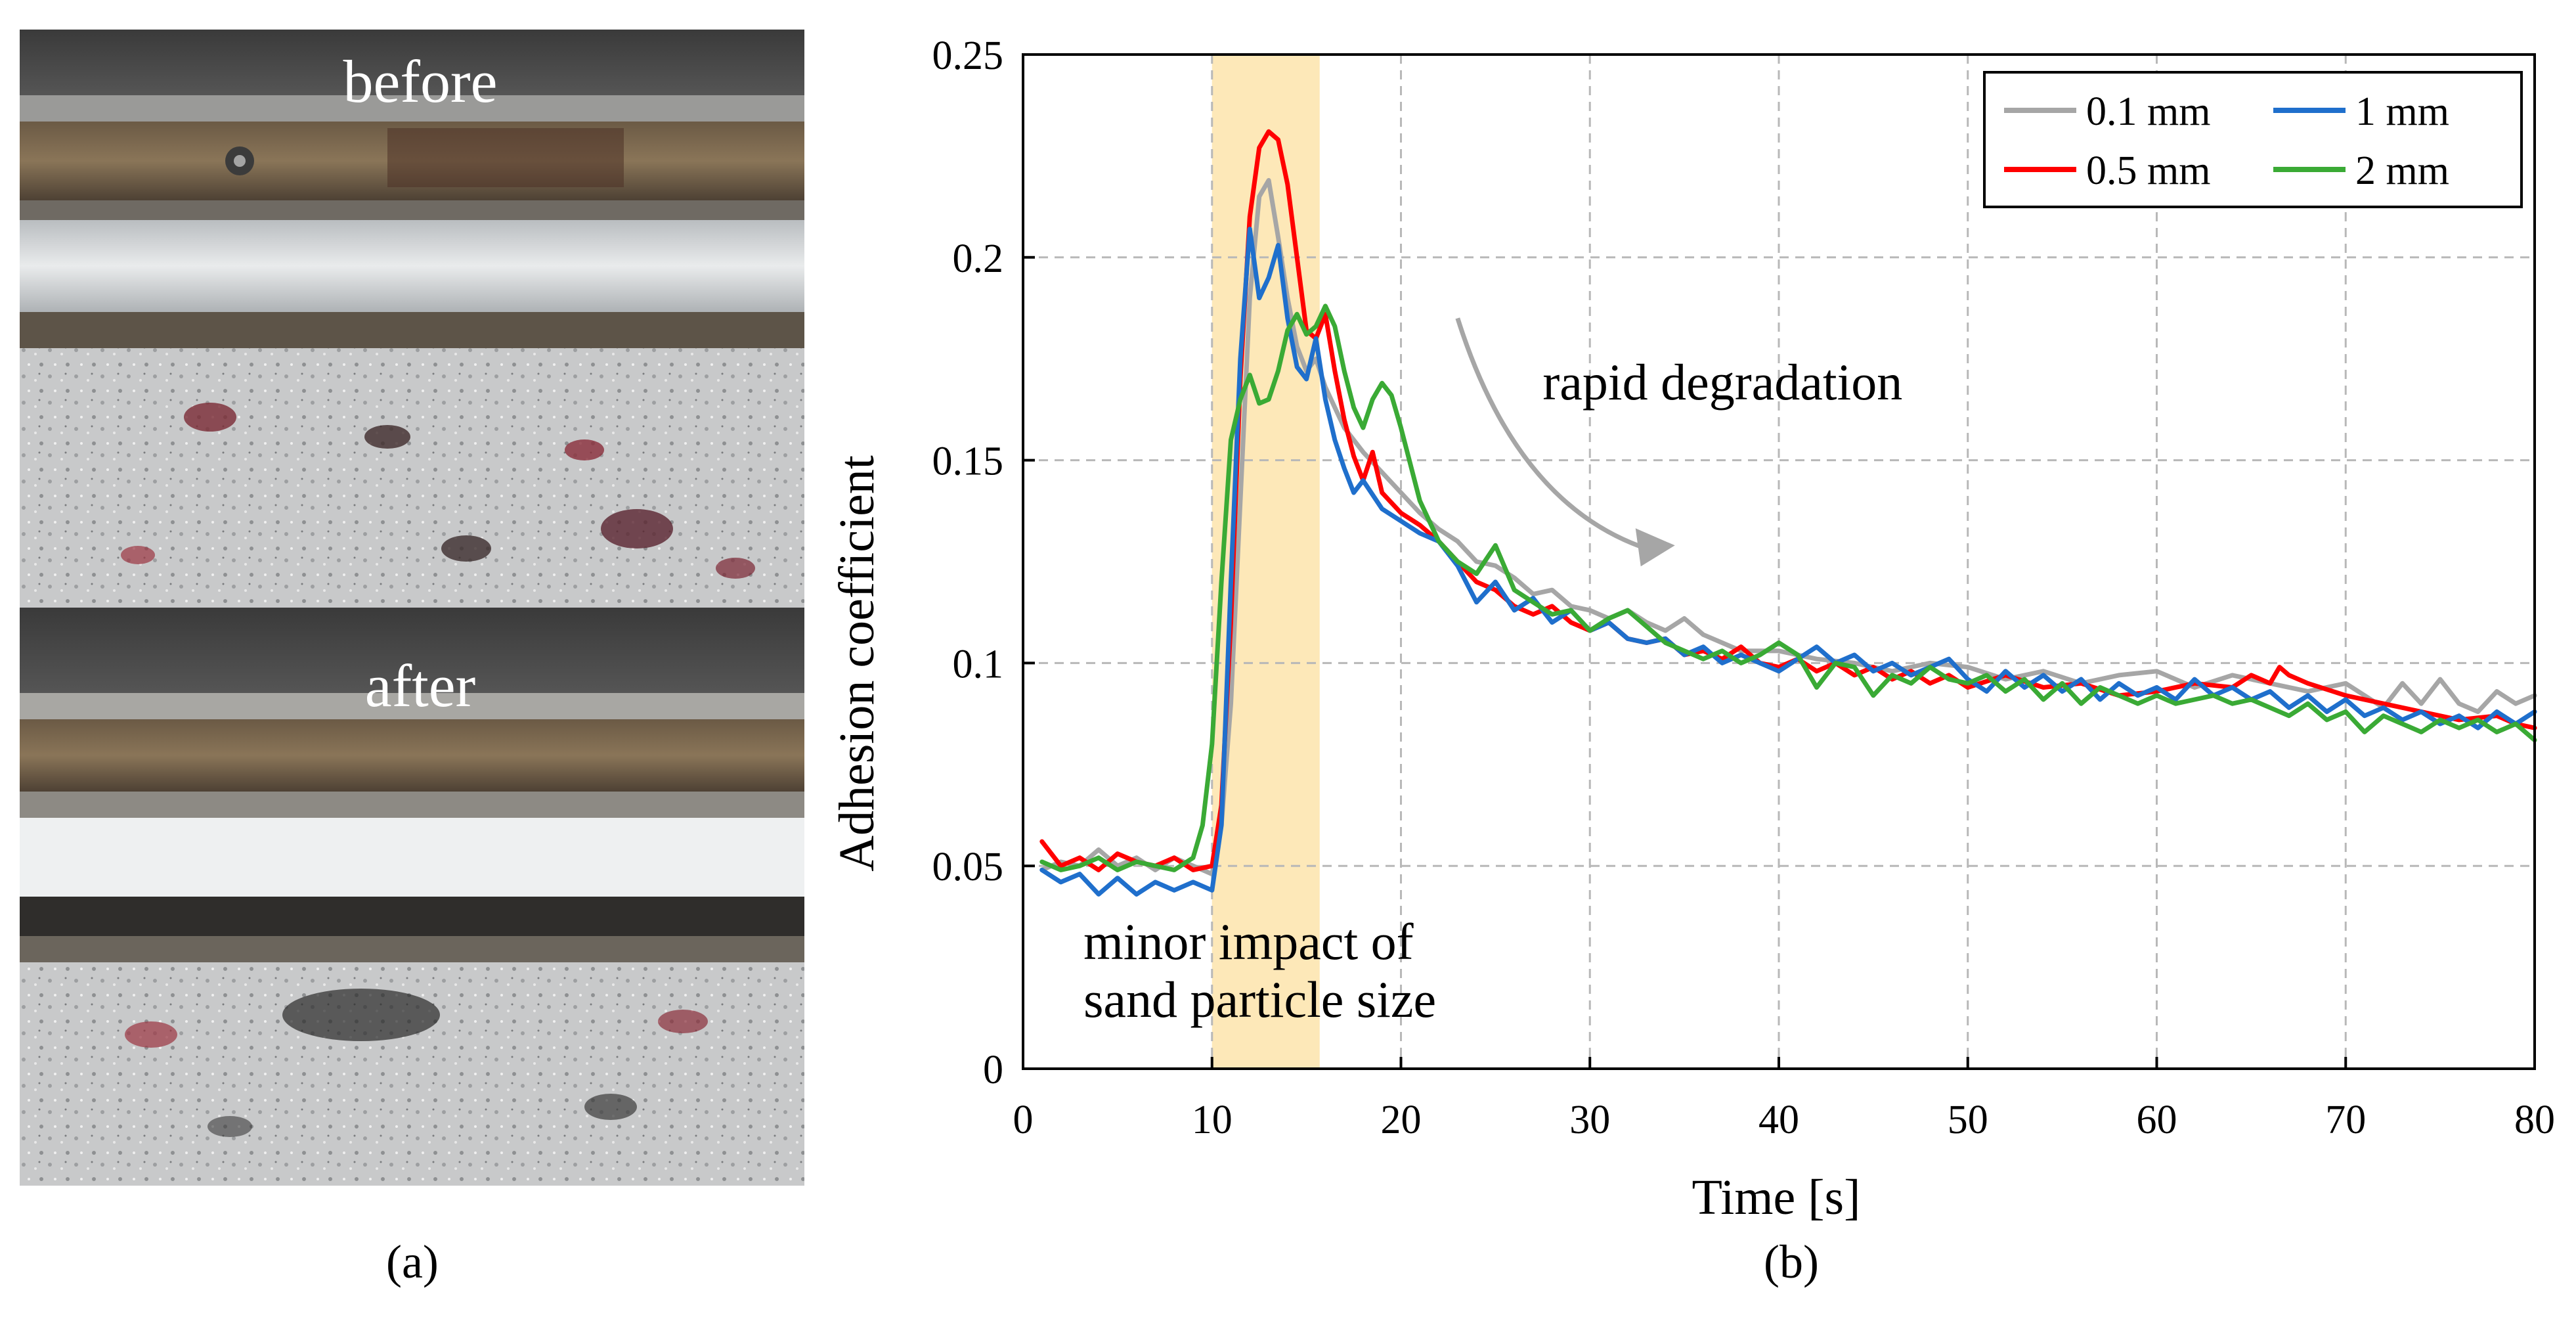 Image resolution: width=2576 pixels, height=1319 pixels. Describe the element at coordinates (2534, 1120) in the screenshot. I see `x-tick-label: 80` at that location.